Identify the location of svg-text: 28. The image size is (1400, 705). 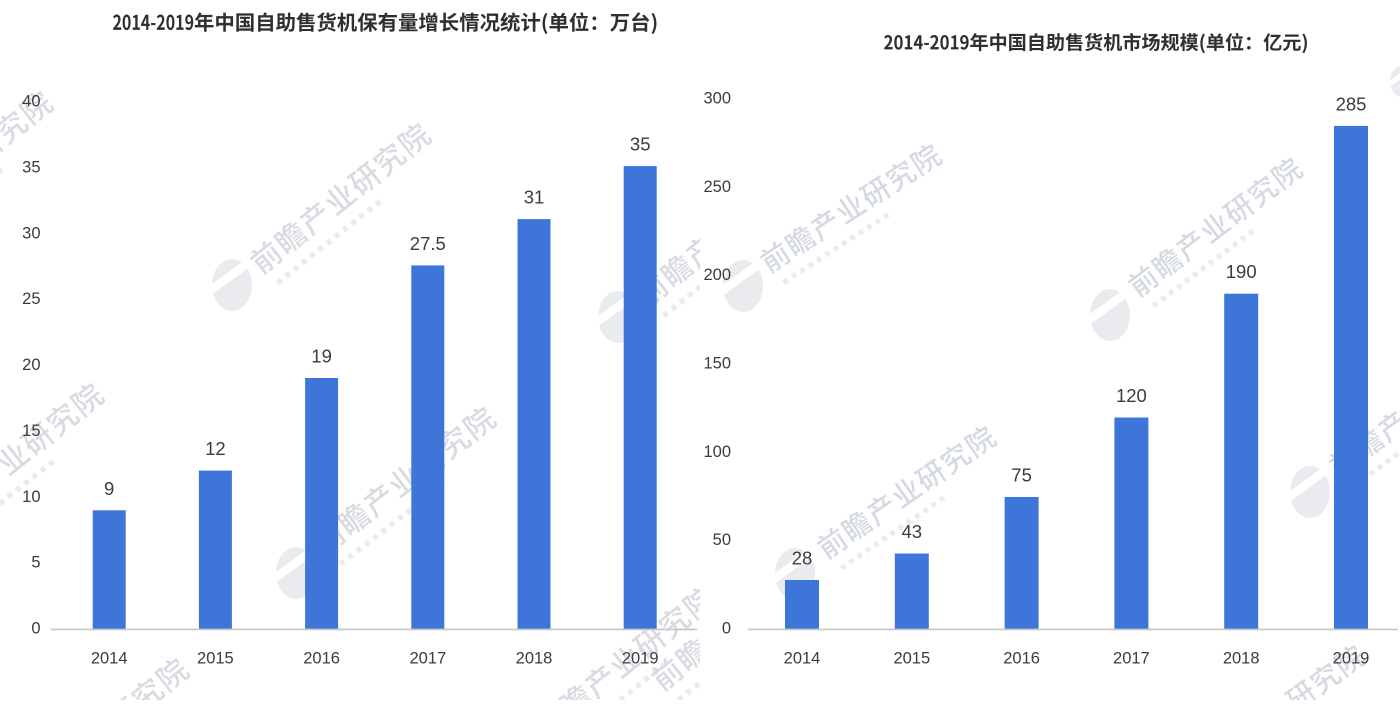
(802, 558).